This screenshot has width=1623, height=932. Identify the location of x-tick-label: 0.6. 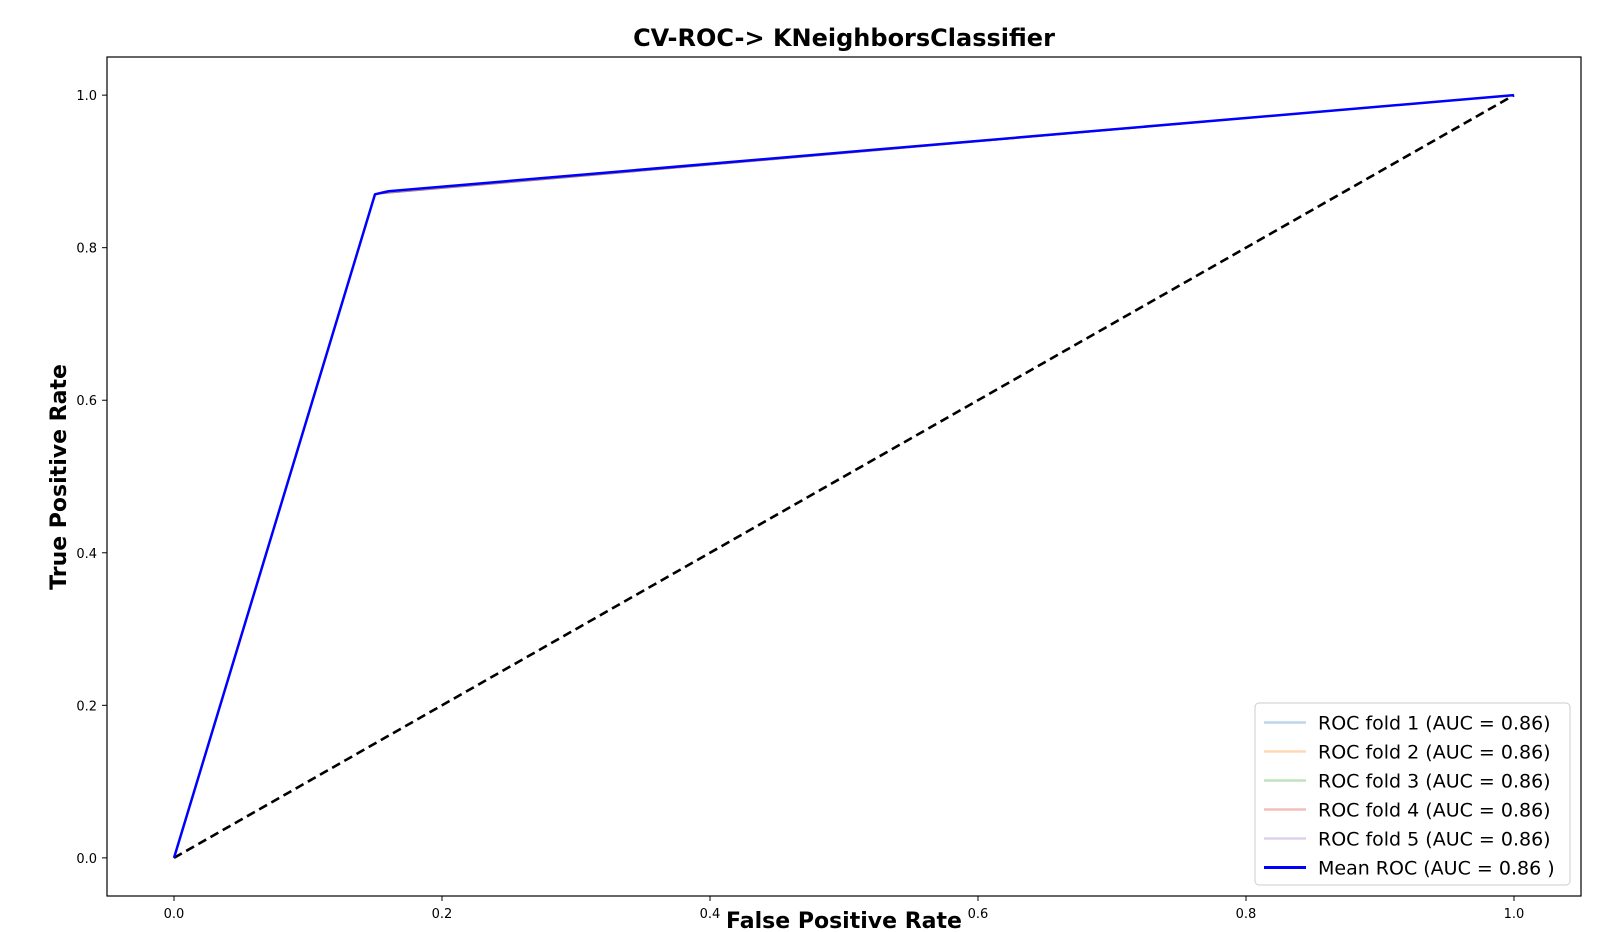
(978, 914).